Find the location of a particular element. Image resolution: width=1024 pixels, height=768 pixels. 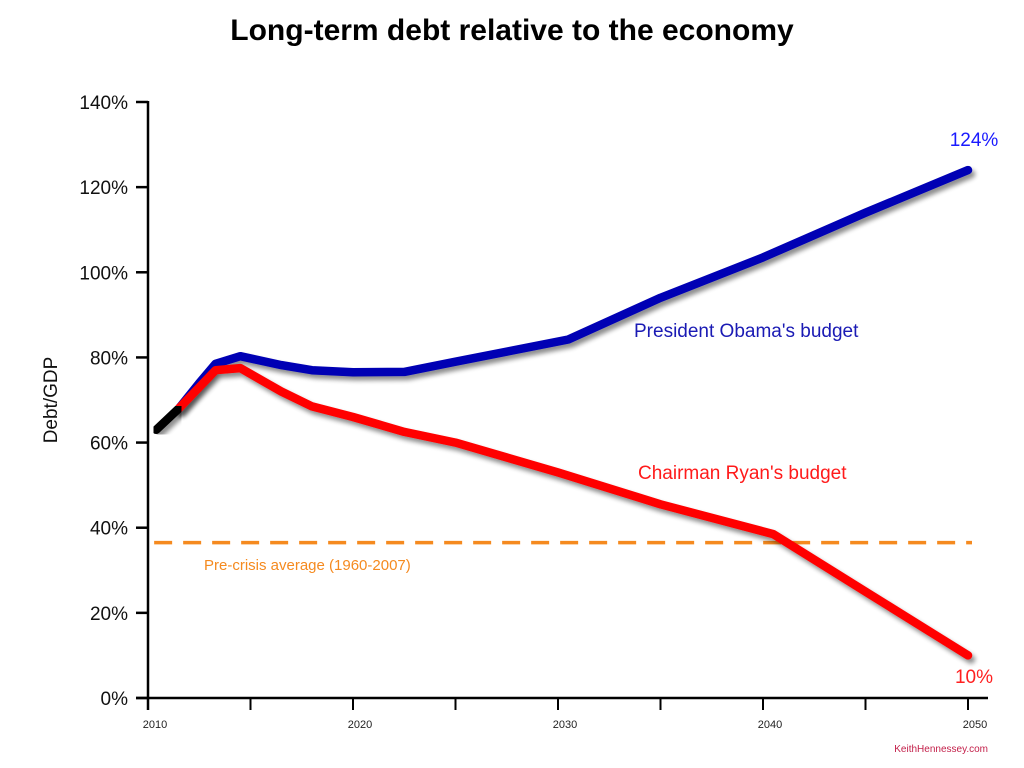

ryan-end-value-label: 10% is located at coordinates (974, 677).